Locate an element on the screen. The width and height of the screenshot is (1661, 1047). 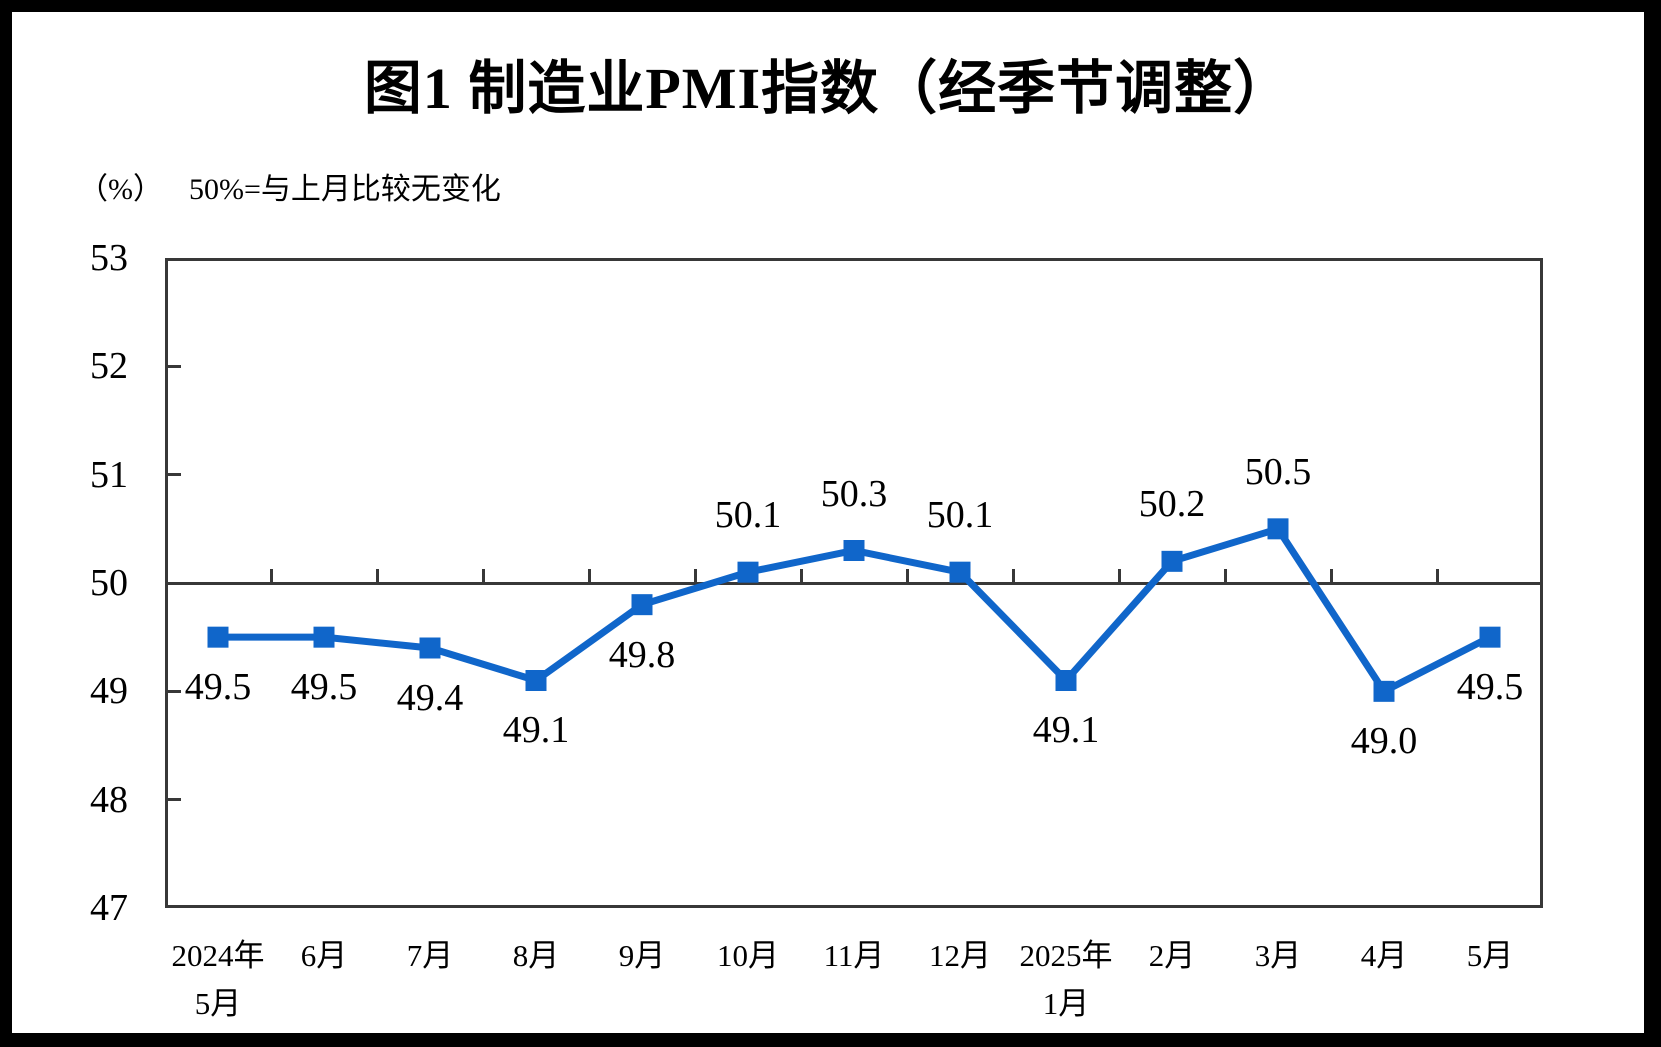
x-axis-label: 2025年 1月 is located at coordinates (1066, 980).